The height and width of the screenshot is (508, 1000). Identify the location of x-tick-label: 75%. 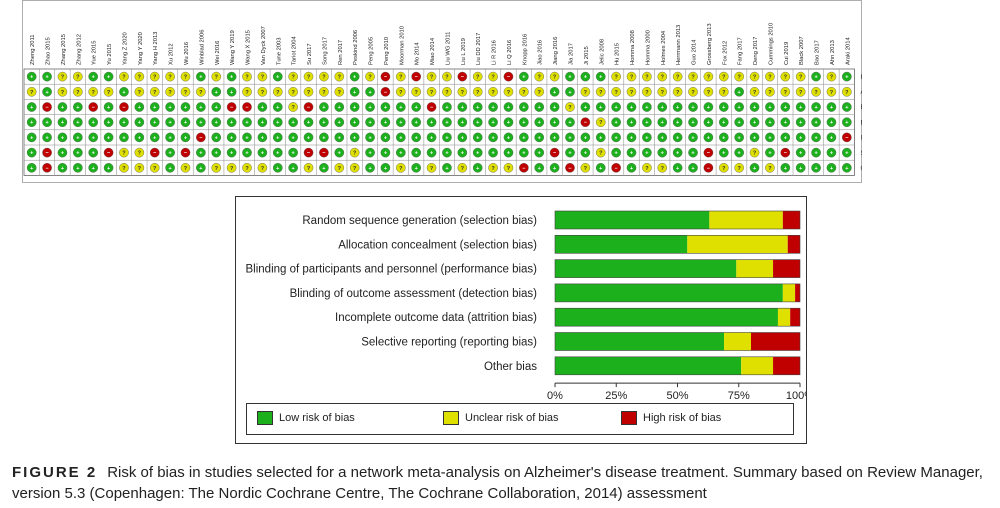
(739, 396).